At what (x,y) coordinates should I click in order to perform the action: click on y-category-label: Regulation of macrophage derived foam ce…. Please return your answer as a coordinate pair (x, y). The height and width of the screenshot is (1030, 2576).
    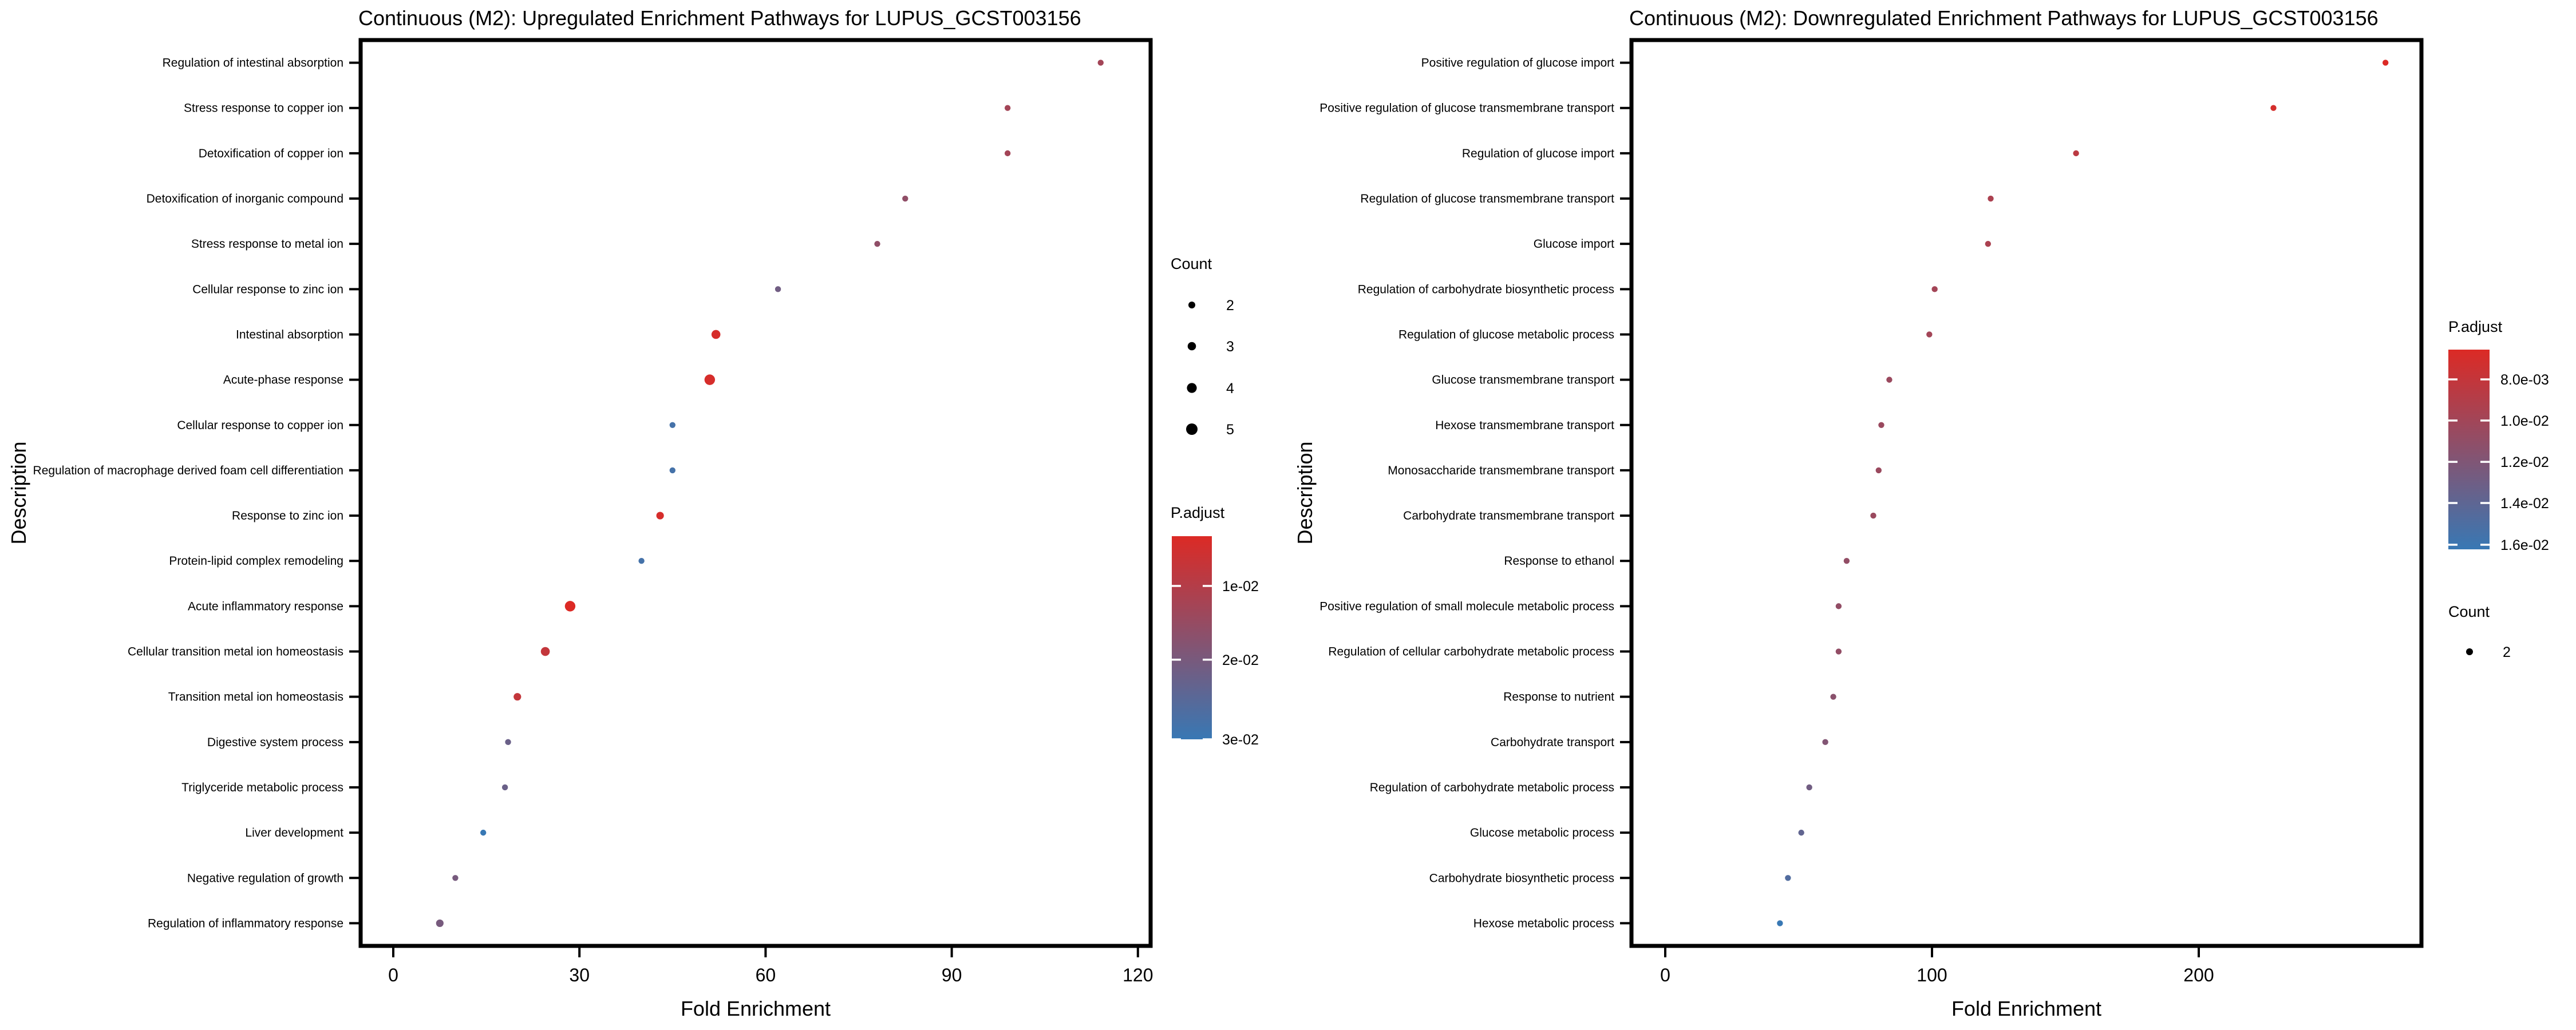
    Looking at the image, I should click on (188, 470).